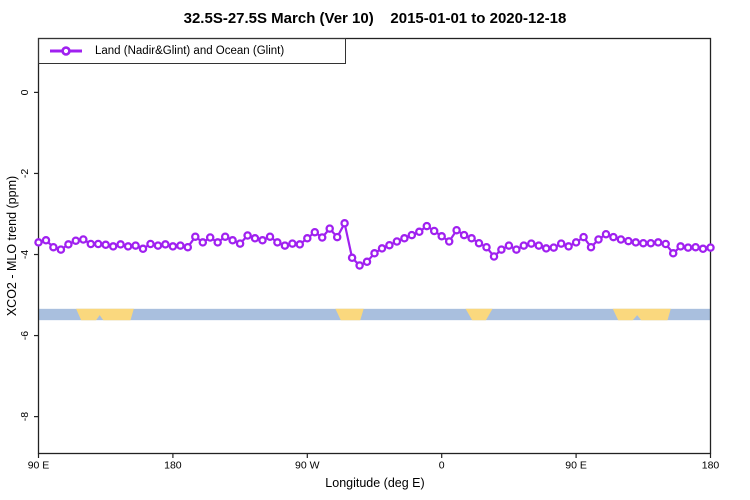  What do you see at coordinates (25, 173) in the screenshot?
I see `y-tick-label: -2` at bounding box center [25, 173].